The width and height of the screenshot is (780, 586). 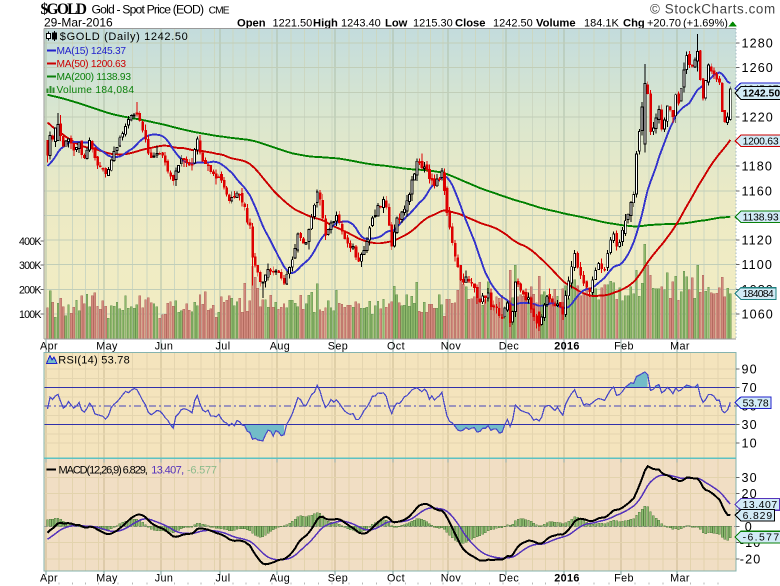 What do you see at coordinates (761, 218) in the screenshot?
I see `svg-text: 1138.93` at bounding box center [761, 218].